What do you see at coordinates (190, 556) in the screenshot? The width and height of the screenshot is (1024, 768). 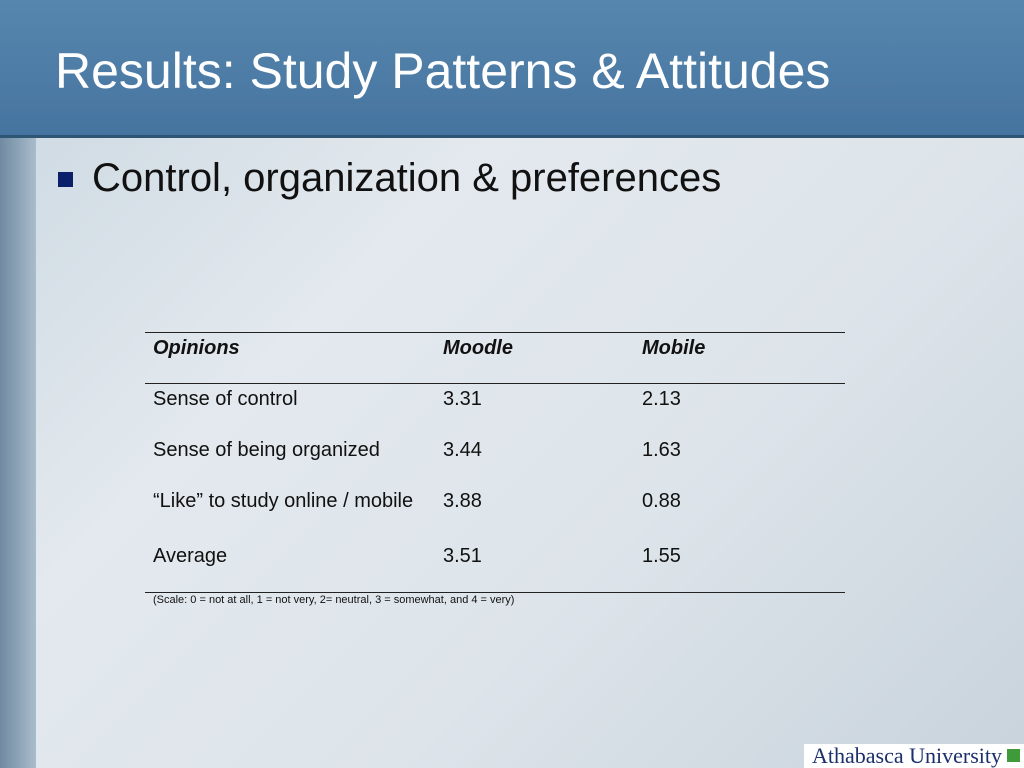 I see `table-cell: Average` at bounding box center [190, 556].